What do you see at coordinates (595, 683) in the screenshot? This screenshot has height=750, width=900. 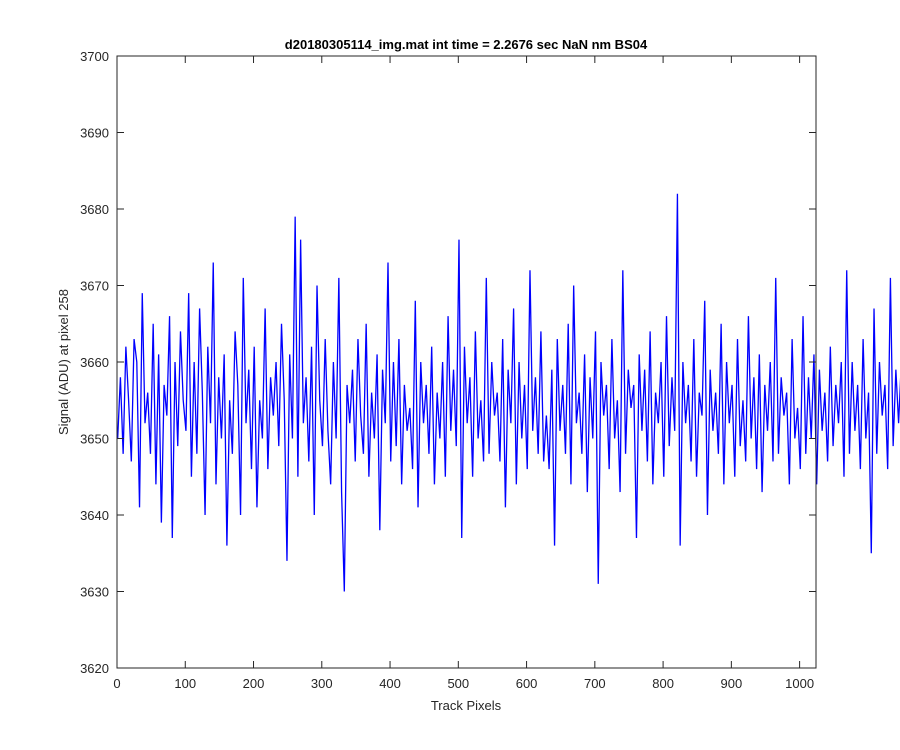 I see `x-tick-label-700: 700` at bounding box center [595, 683].